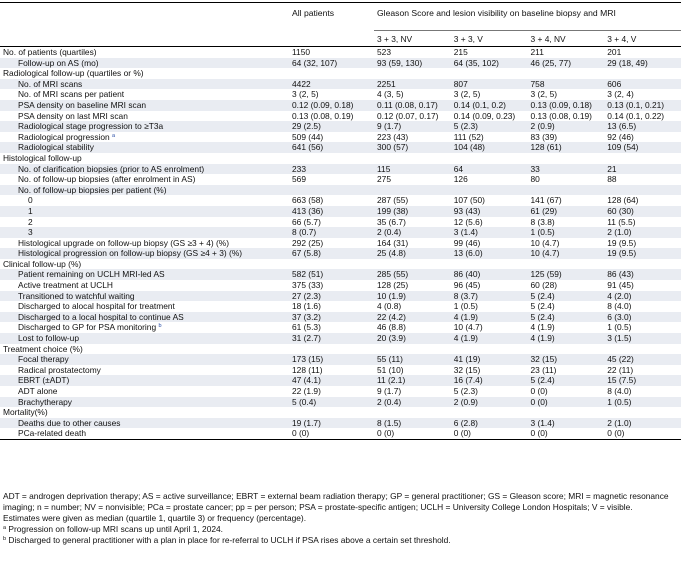 The height and width of the screenshot is (571, 682). I want to click on cell-group-3: 23 (11), so click(543, 369).